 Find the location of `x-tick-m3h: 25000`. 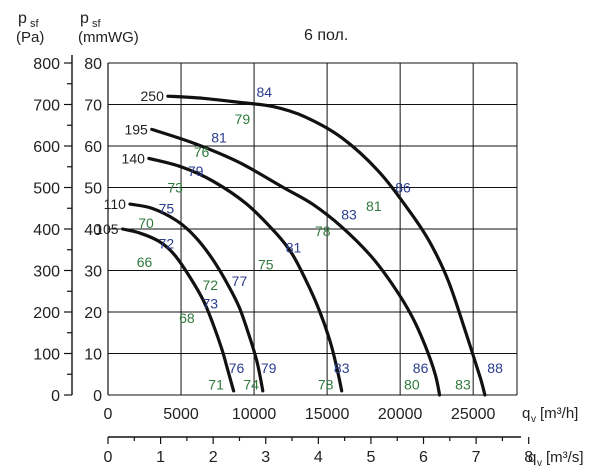

x-tick-m3h: 25000 is located at coordinates (473, 414).